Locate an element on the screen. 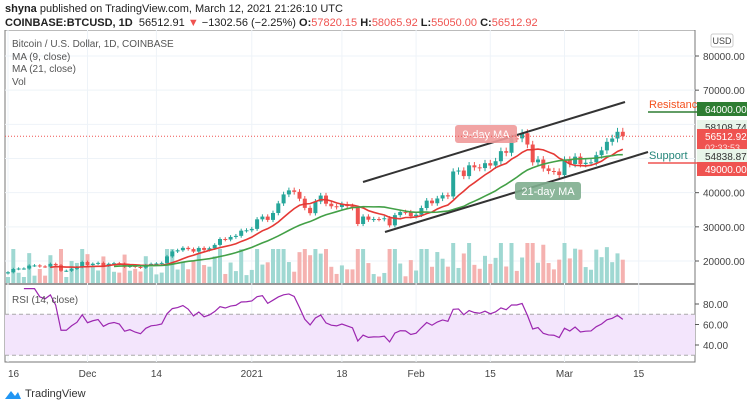  legend-ma9: MA (9, close) is located at coordinates (41, 57).